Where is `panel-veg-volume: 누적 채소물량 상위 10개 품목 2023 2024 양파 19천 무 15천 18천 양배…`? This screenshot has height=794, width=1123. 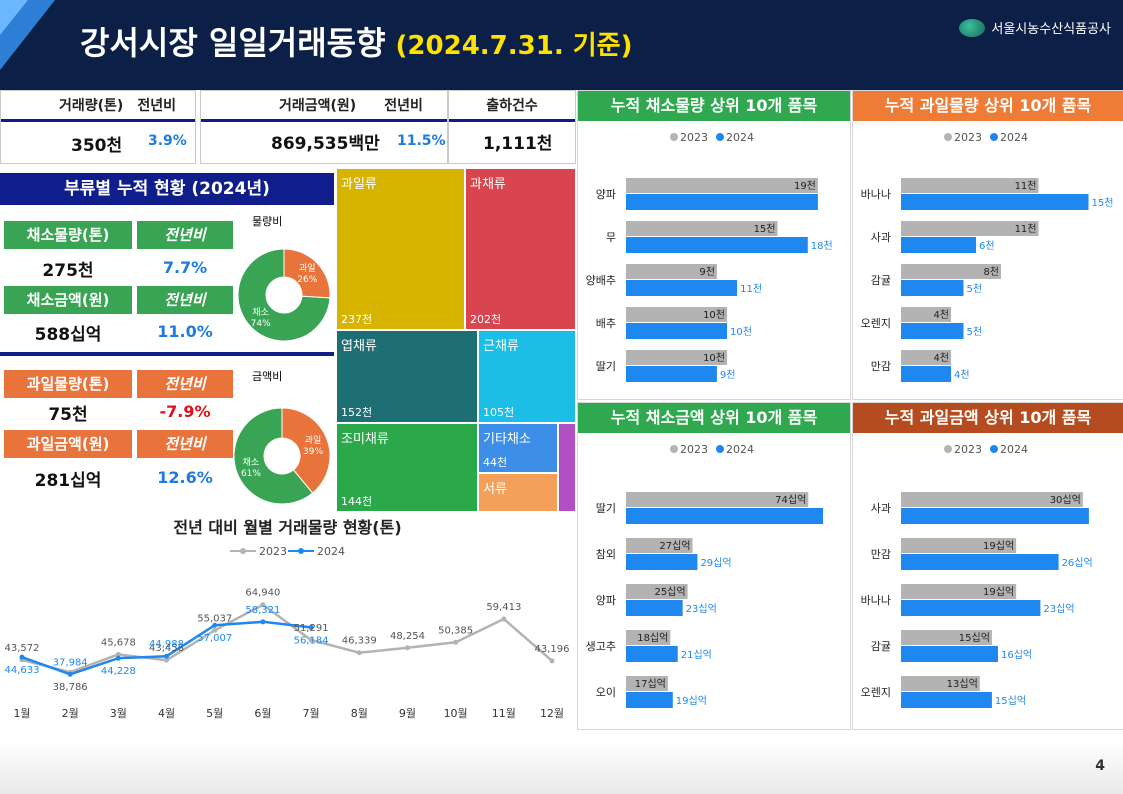 panel-veg-volume: 누적 채소물량 상위 10개 품목 2023 2024 양파 19천 무 15천 18천 양배… is located at coordinates (714, 245).